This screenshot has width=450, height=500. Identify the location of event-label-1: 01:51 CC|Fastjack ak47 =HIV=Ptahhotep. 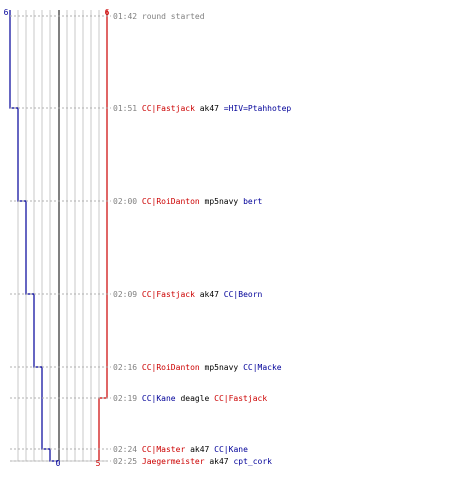
(202, 108).